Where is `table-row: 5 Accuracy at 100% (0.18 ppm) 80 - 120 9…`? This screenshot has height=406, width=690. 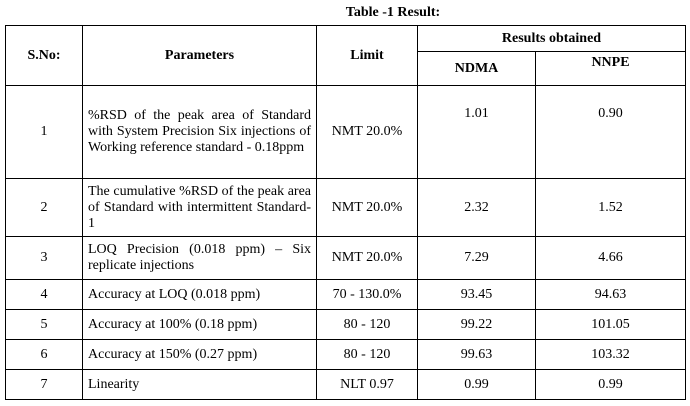 table-row: 5 Accuracy at 100% (0.18 ppm) 80 - 120 9… is located at coordinates (345, 324).